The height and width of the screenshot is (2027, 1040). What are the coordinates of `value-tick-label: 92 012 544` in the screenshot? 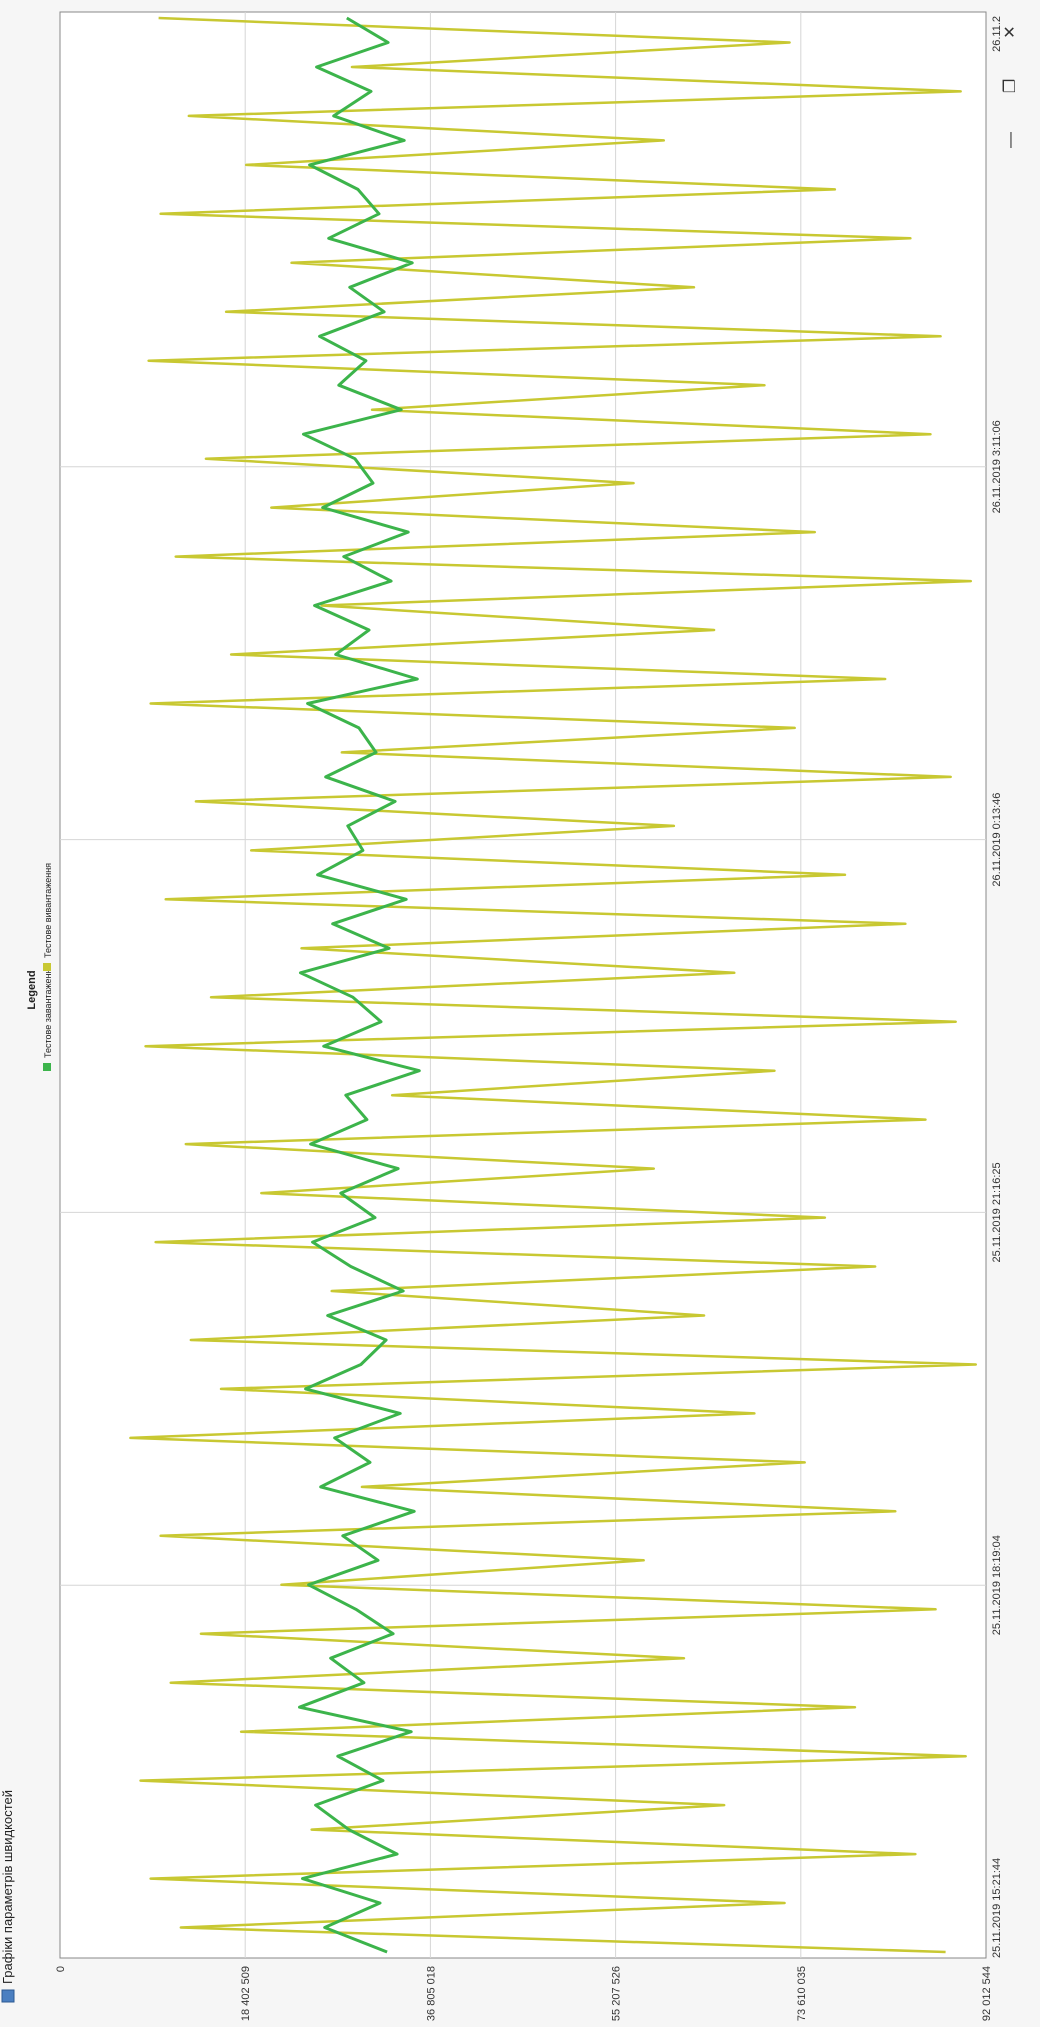 It's located at (987, 1993).